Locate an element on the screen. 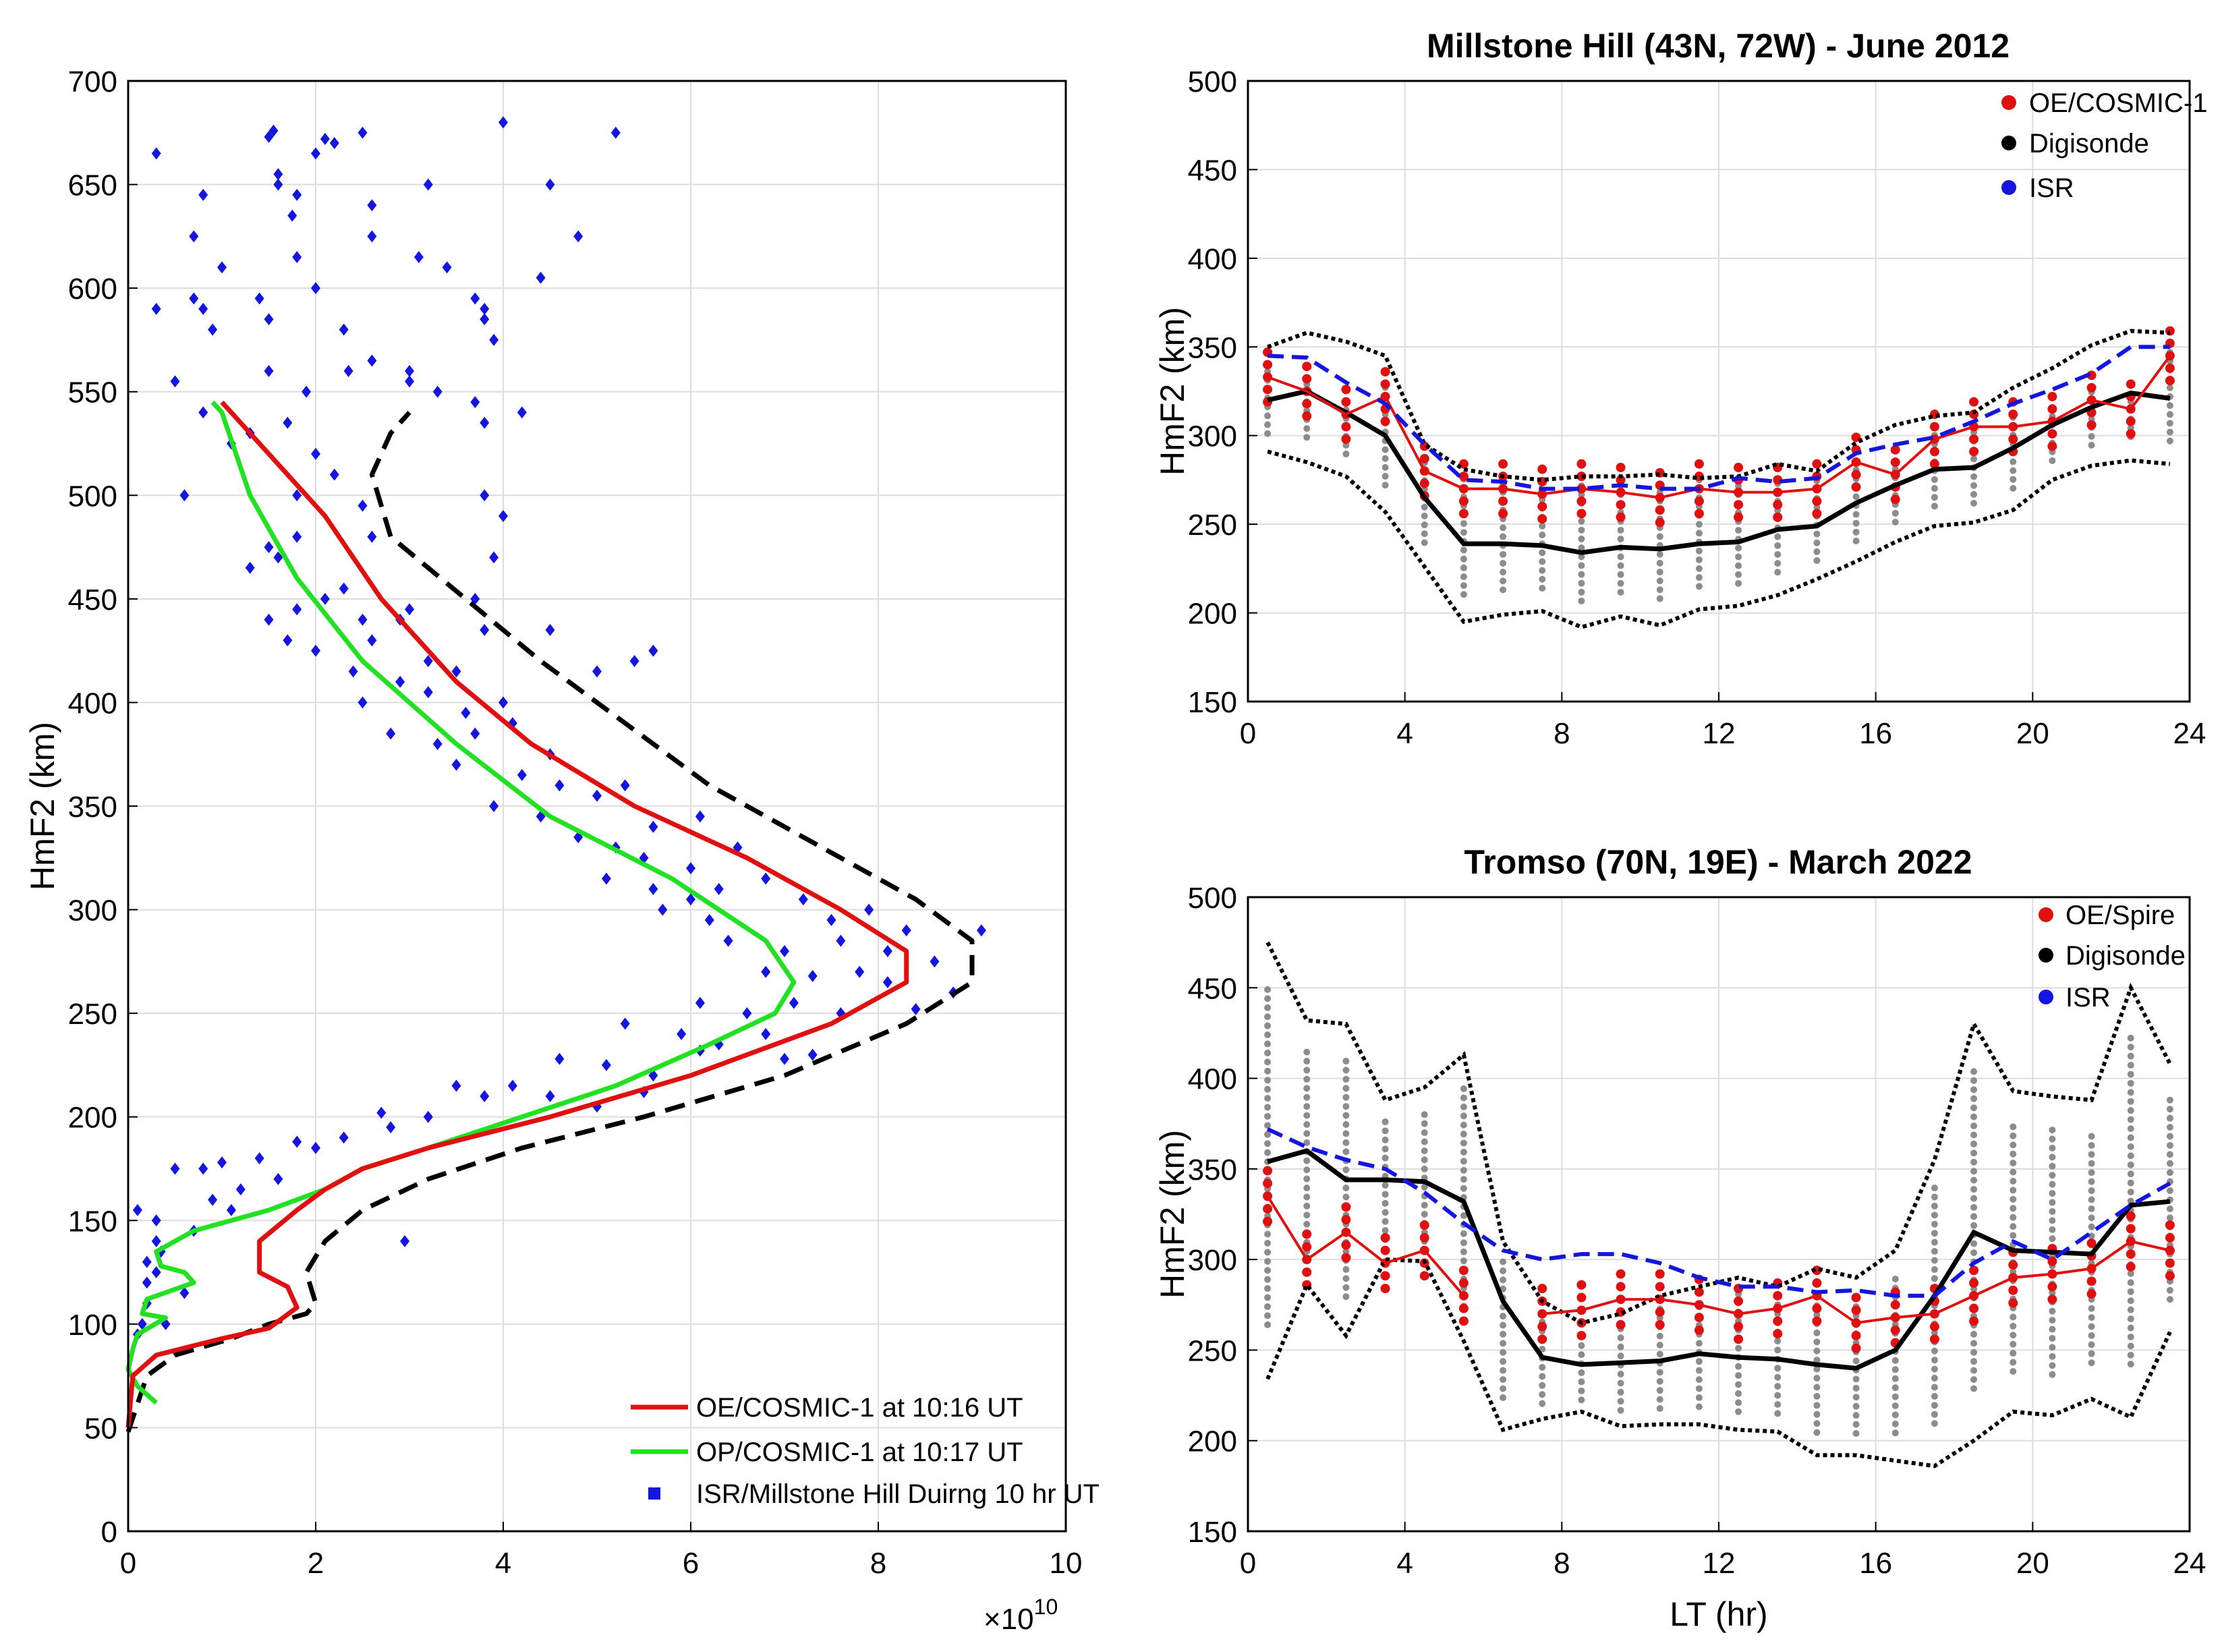 This screenshot has width=2222, height=1652. legend-op-cosmic-label: OP/COSMIC-1 at 10:17 UT is located at coordinates (859, 1452).